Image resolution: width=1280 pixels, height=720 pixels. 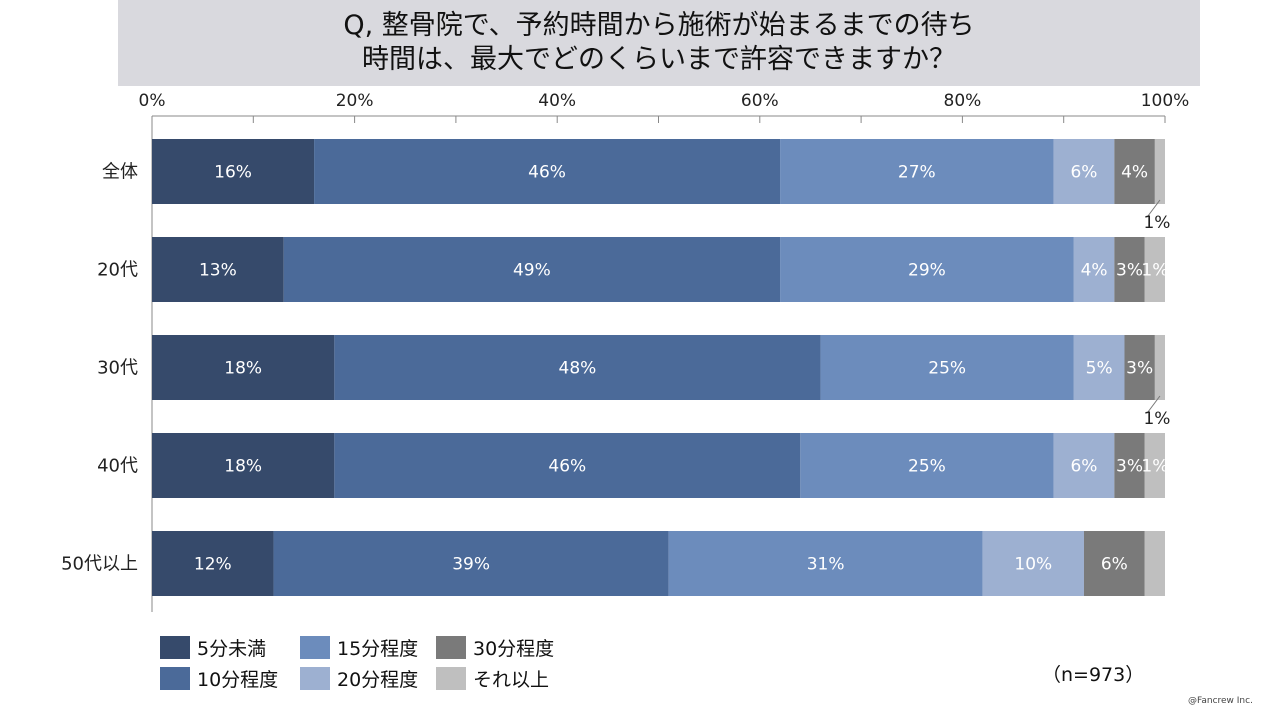 I want to click on legend-item: 15分程度, so click(x=359, y=647).